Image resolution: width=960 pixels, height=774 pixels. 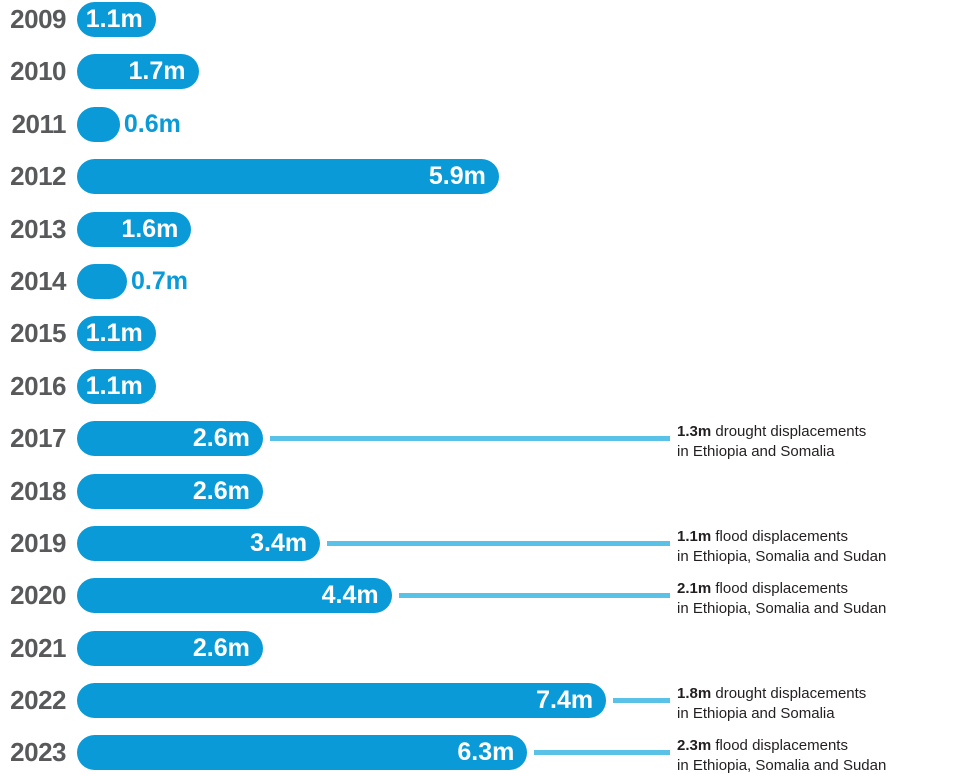 I want to click on year-label: 2014, so click(x=38, y=280).